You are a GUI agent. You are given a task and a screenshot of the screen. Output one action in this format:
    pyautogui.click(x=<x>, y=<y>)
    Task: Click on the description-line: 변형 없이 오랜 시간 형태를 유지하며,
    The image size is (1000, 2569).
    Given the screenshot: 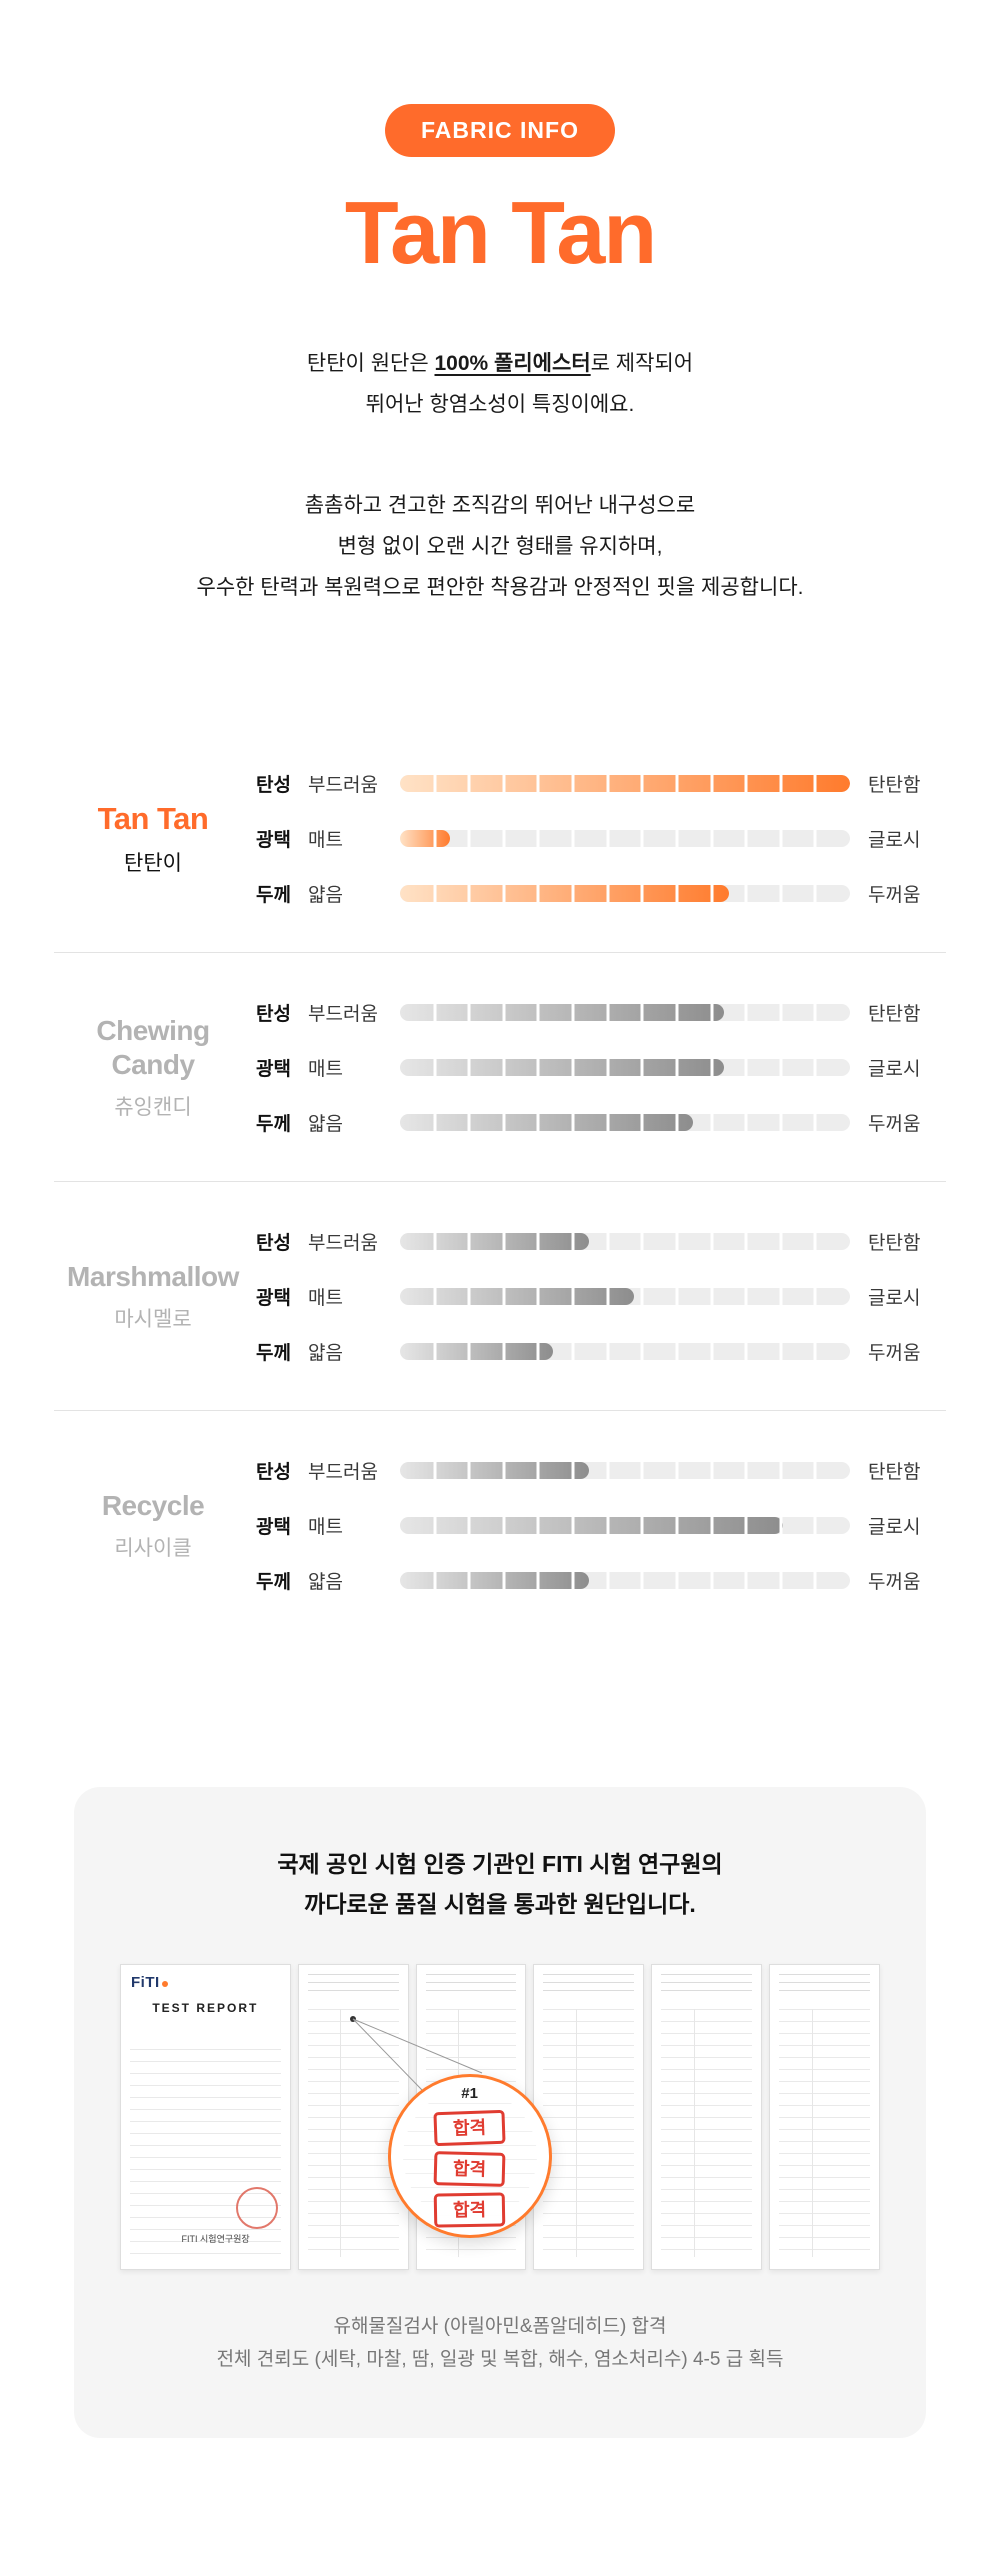 What is the action you would take?
    pyautogui.click(x=500, y=546)
    